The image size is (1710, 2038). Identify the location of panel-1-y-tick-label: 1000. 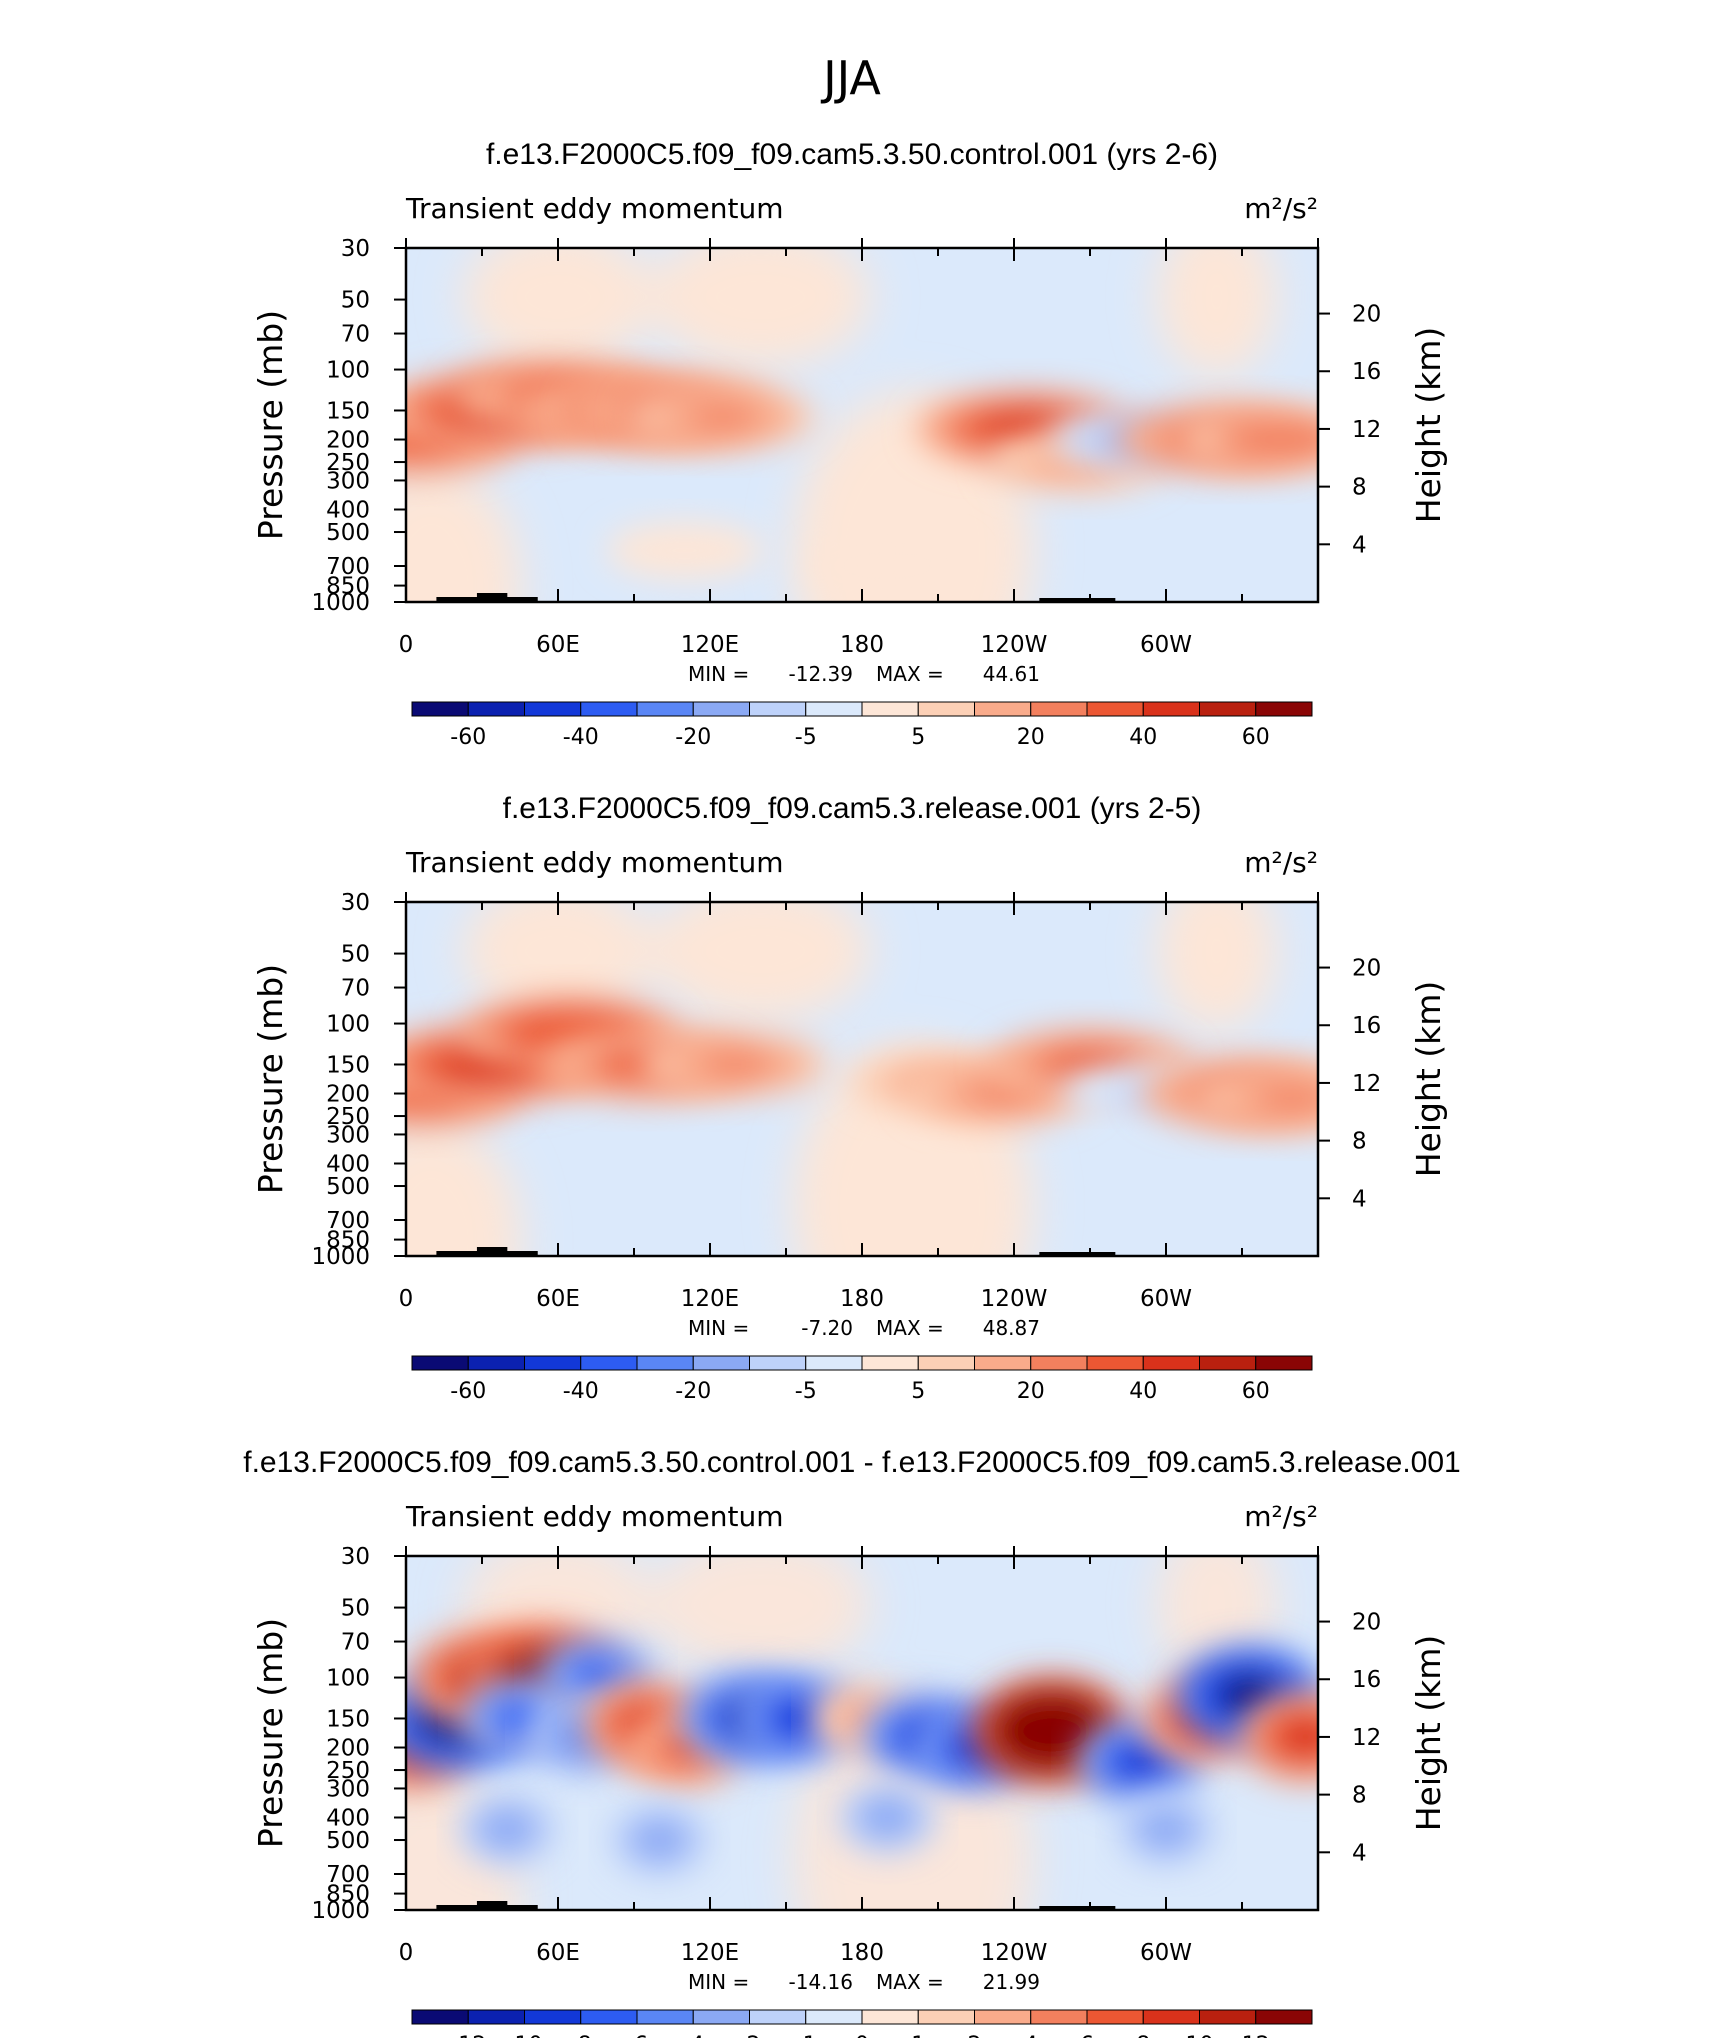
(340, 603).